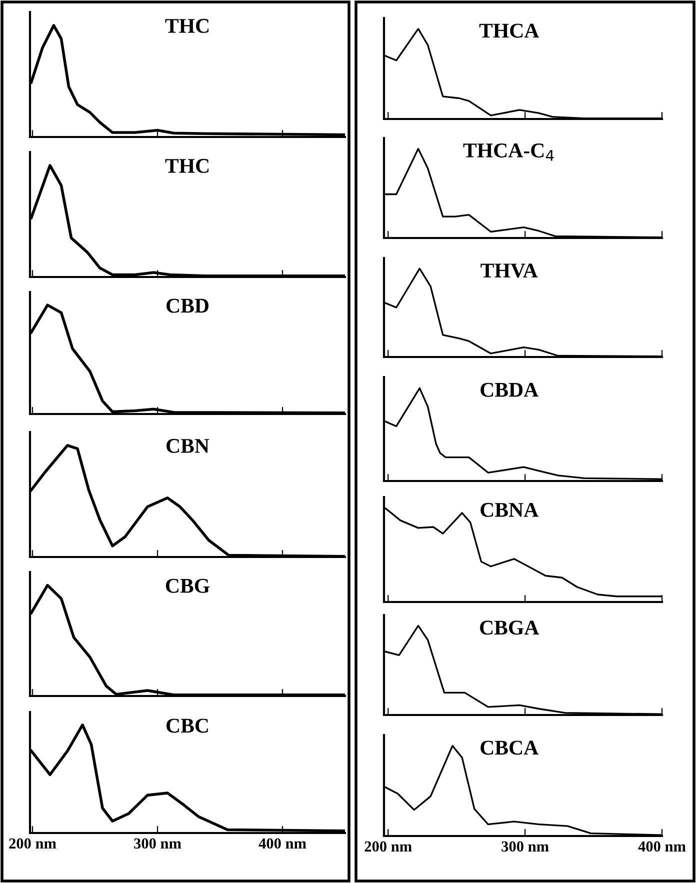 Image resolution: width=696 pixels, height=883 pixels. Describe the element at coordinates (509, 509) in the screenshot. I see `chart-title: CBNA` at that location.